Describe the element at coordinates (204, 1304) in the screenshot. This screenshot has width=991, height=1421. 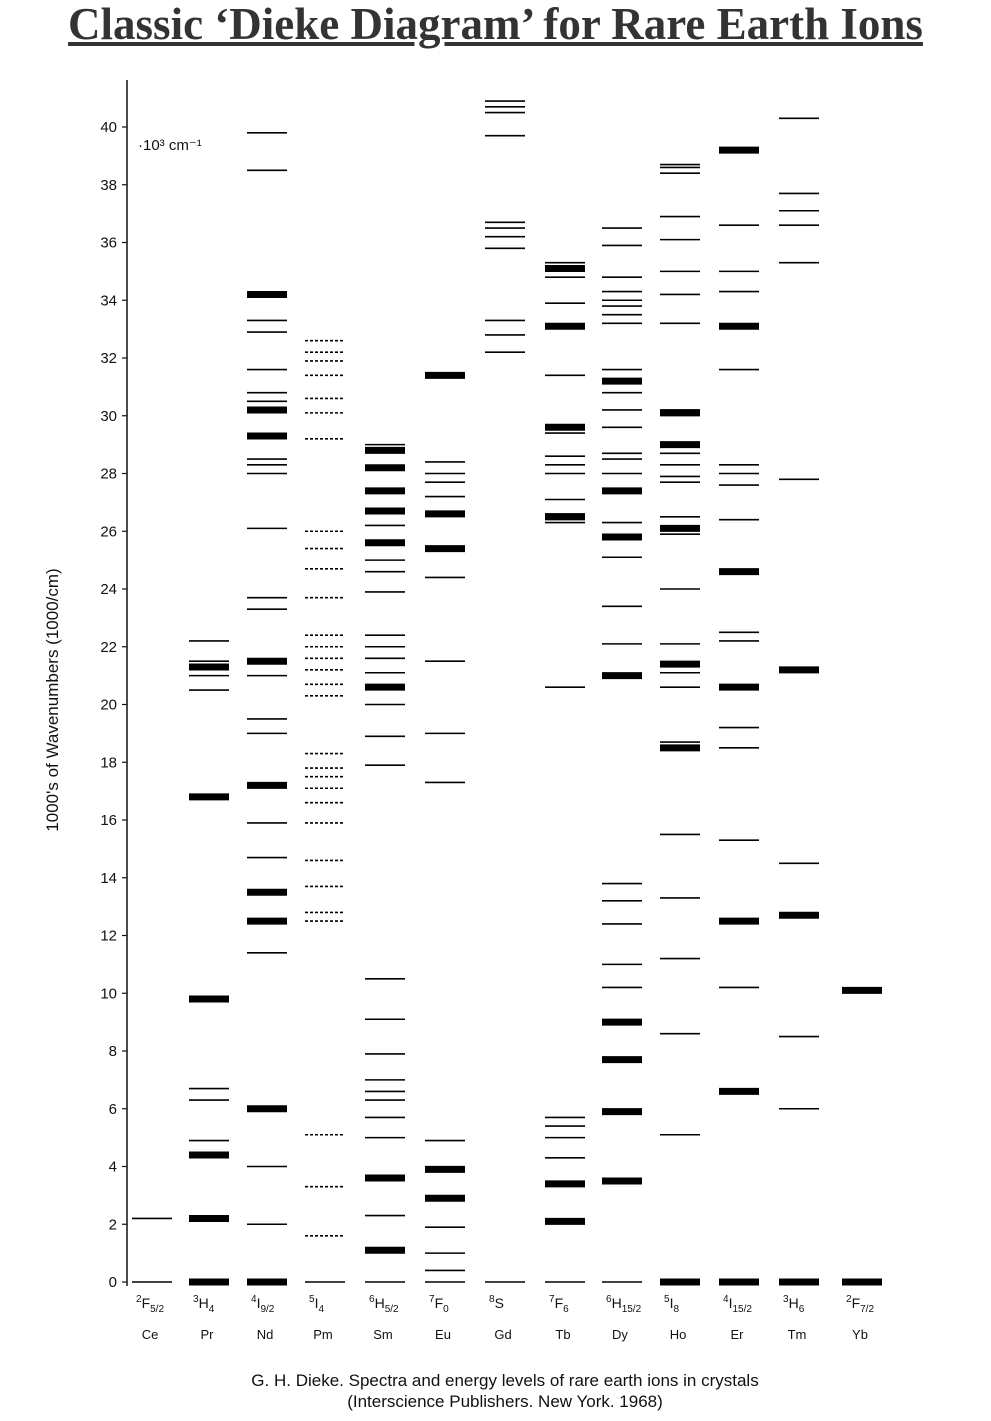
I see `ground-state-label: 3H4` at that location.